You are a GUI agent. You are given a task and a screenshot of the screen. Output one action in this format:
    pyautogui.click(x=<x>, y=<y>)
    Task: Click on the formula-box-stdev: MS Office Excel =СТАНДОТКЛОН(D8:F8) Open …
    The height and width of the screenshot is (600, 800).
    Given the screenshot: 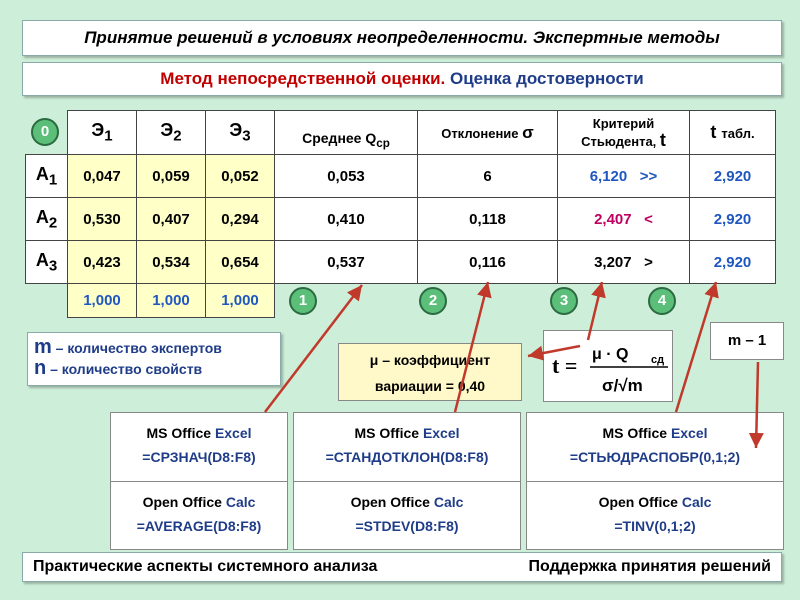 What is the action you would take?
    pyautogui.click(x=407, y=481)
    